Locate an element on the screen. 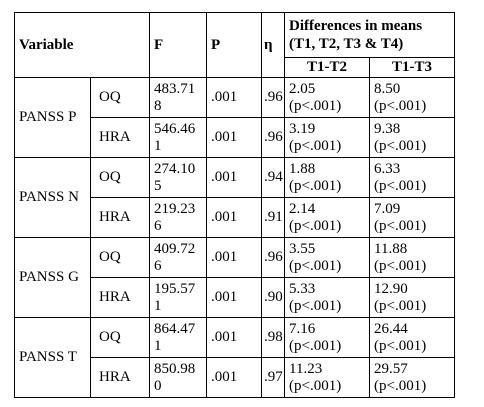 This screenshot has width=484, height=407. eta-value: .97 is located at coordinates (273, 377).